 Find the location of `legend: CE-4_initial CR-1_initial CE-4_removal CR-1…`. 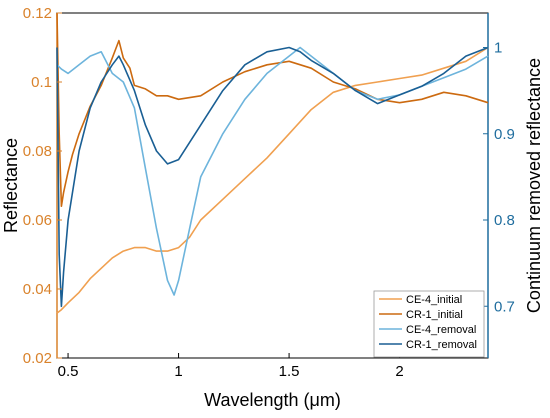

legend: CE-4_initial CR-1_initial CE-4_removal CR-1… is located at coordinates (429, 324).